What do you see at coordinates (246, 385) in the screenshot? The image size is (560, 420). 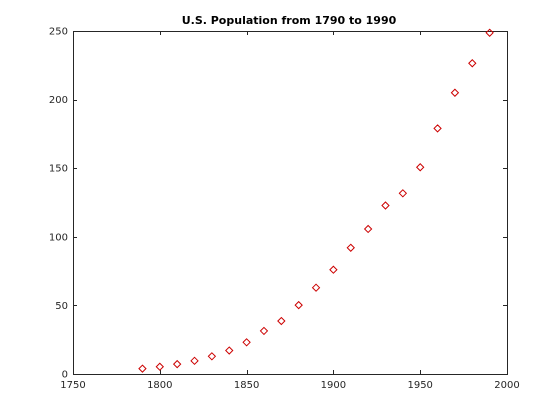 I see `x-tick-label: 1850` at bounding box center [246, 385].